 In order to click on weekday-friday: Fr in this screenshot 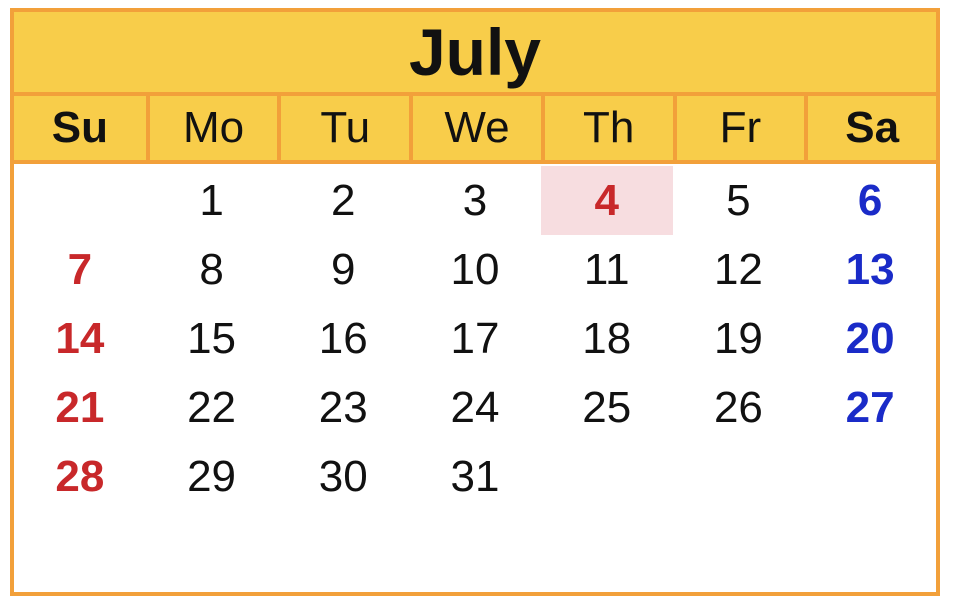, I will do `click(738, 128)`.